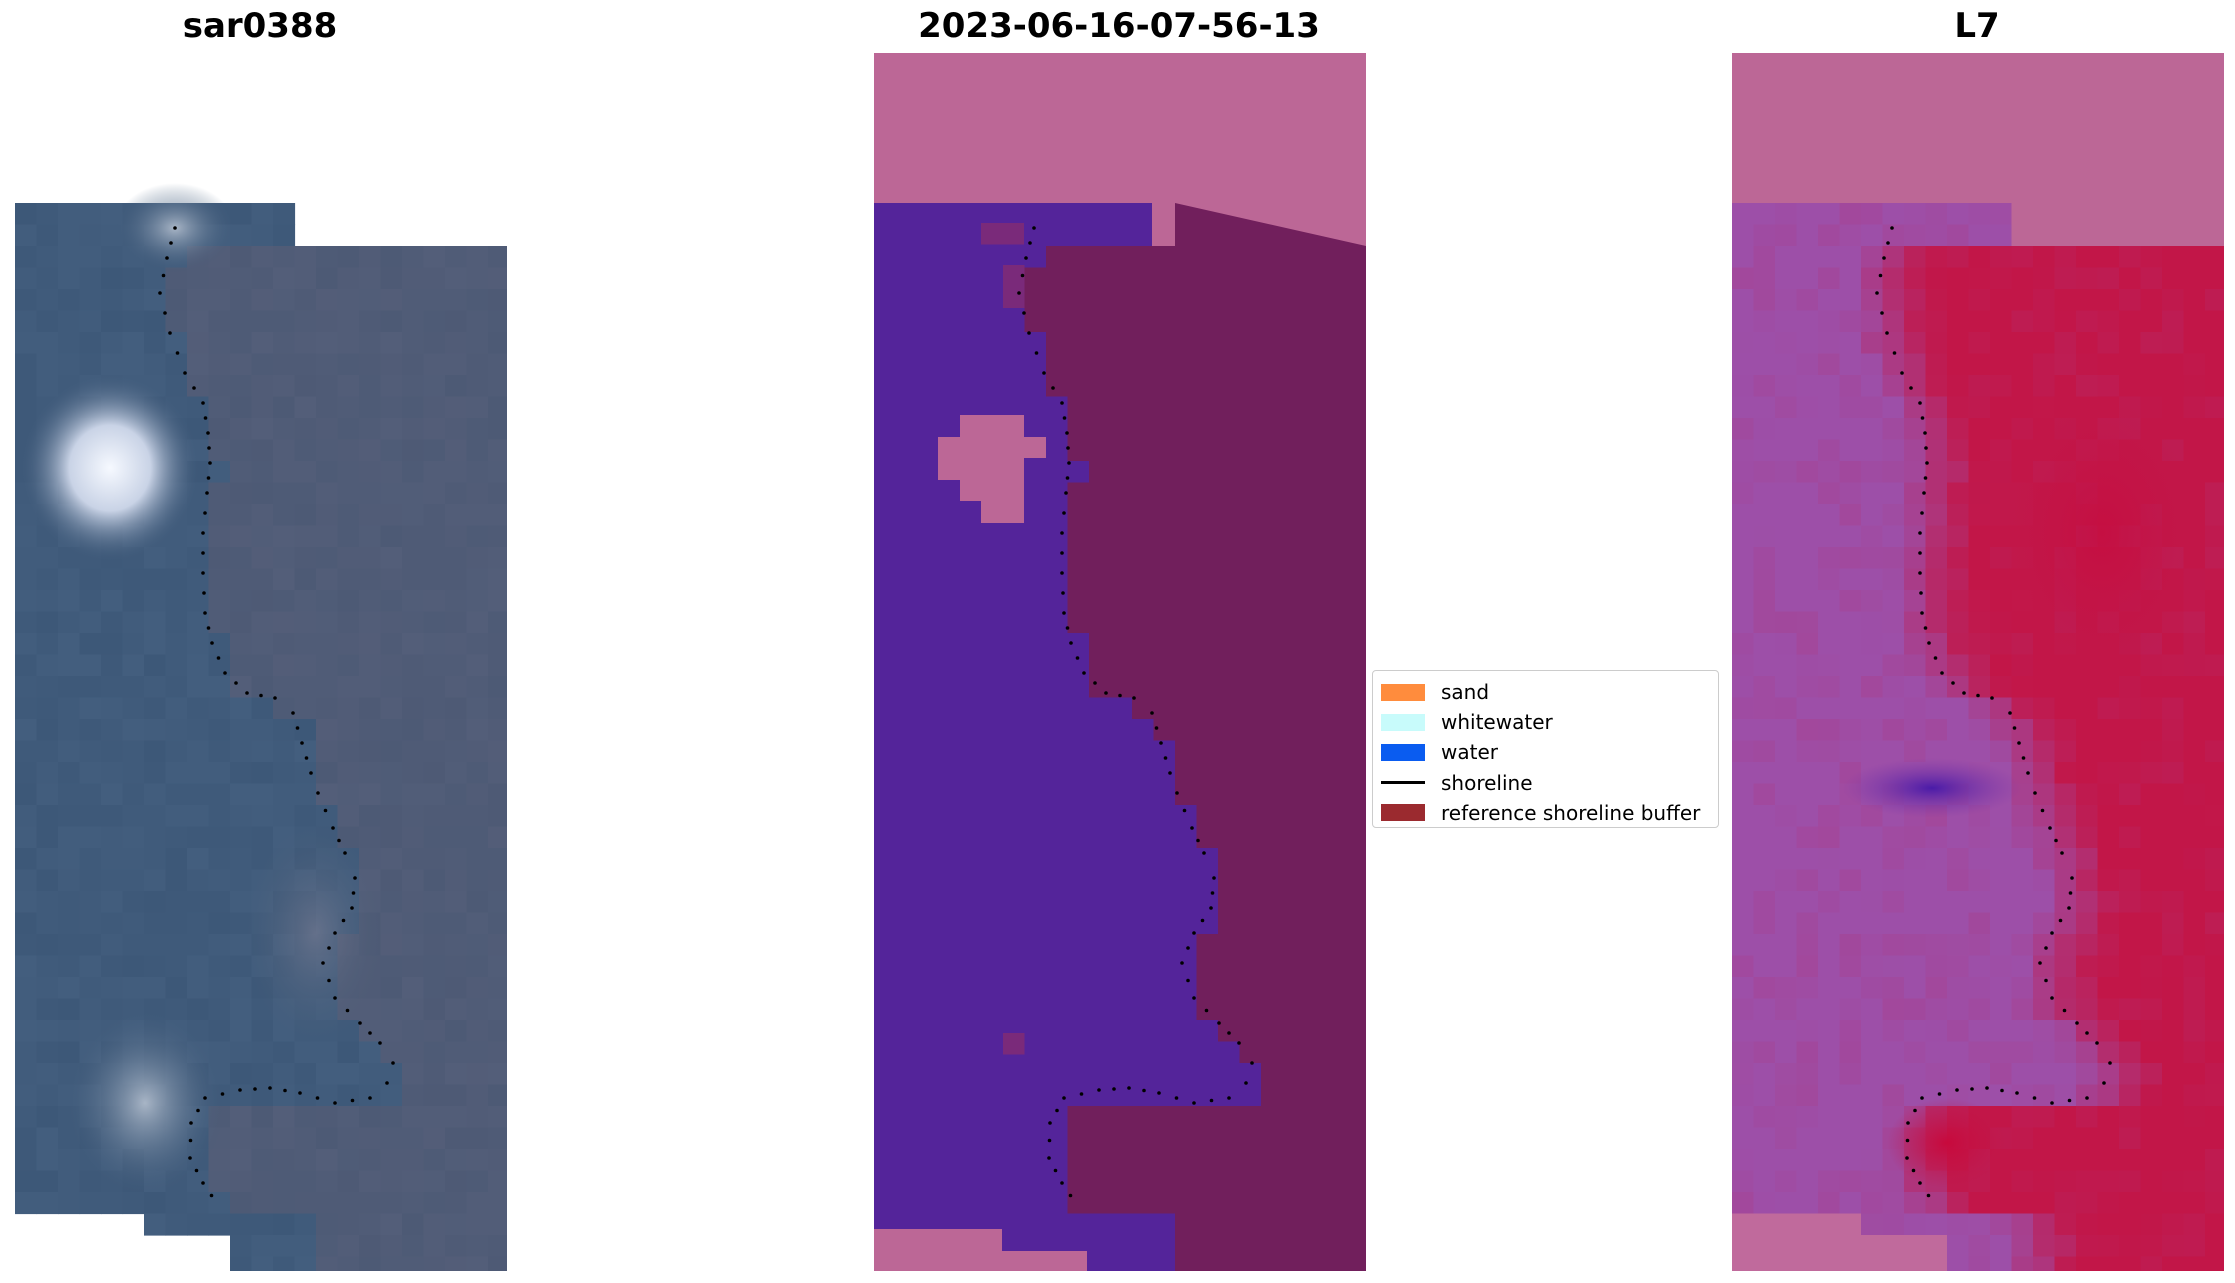 This screenshot has width=2235, height=1283. Describe the element at coordinates (1786, 1224) in the screenshot. I see `nodata-pixel` at that location.